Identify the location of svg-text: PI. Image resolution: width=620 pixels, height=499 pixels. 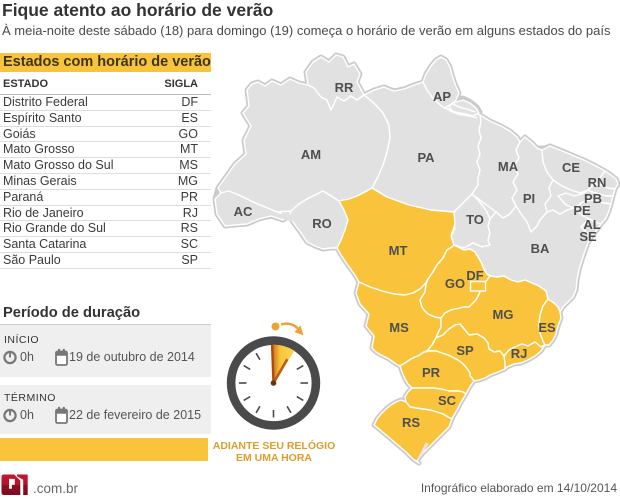
(529, 198).